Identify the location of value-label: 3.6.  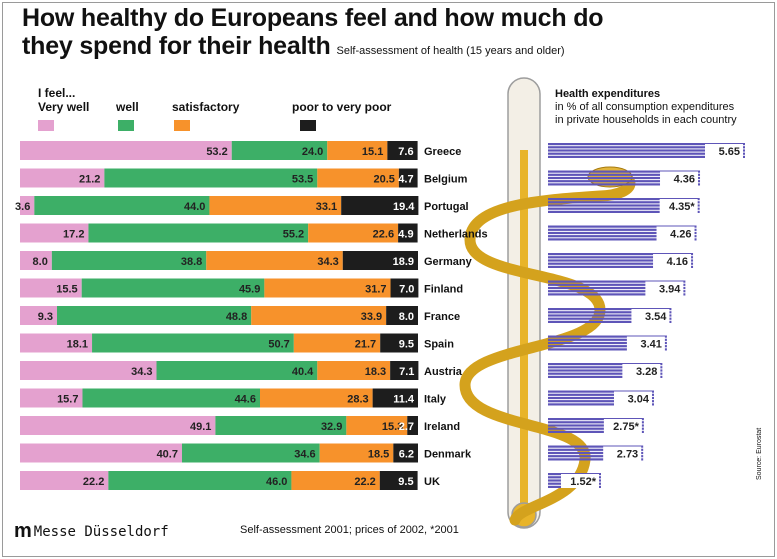
(22, 207).